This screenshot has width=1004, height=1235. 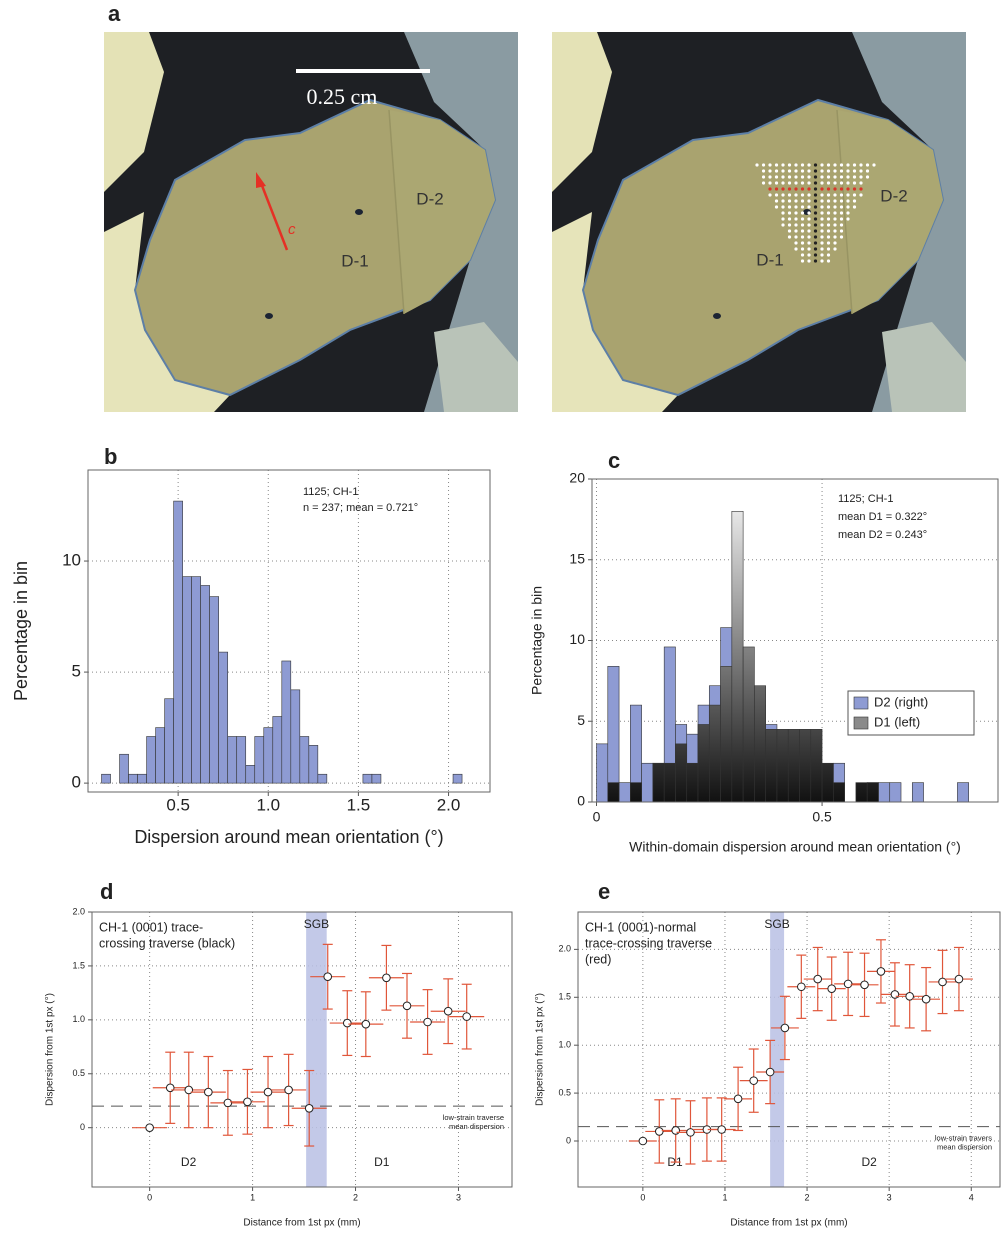 I want to click on panel-label: b, so click(x=110, y=456).